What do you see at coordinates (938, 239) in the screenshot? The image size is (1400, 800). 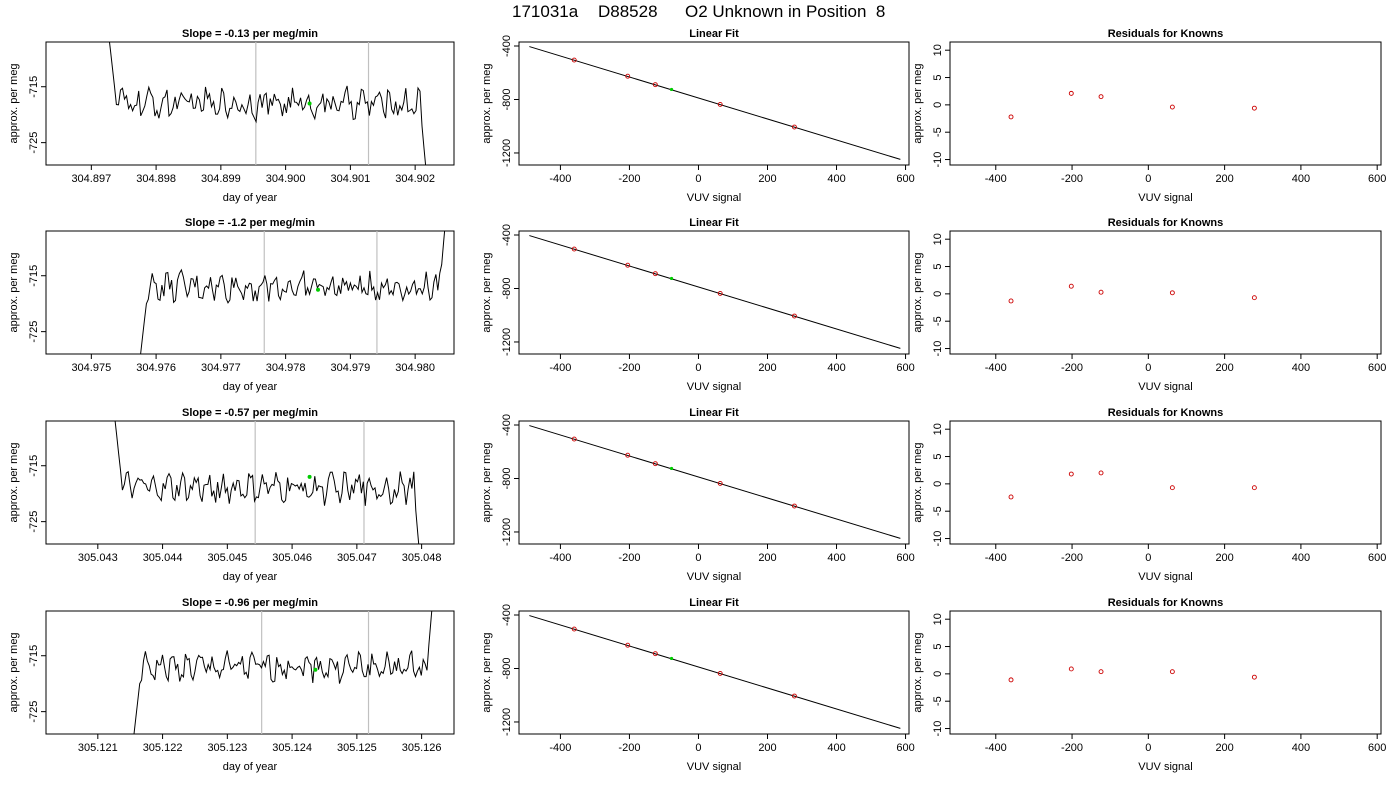 I see `residuals-2-y-tick-label: 10` at bounding box center [938, 239].